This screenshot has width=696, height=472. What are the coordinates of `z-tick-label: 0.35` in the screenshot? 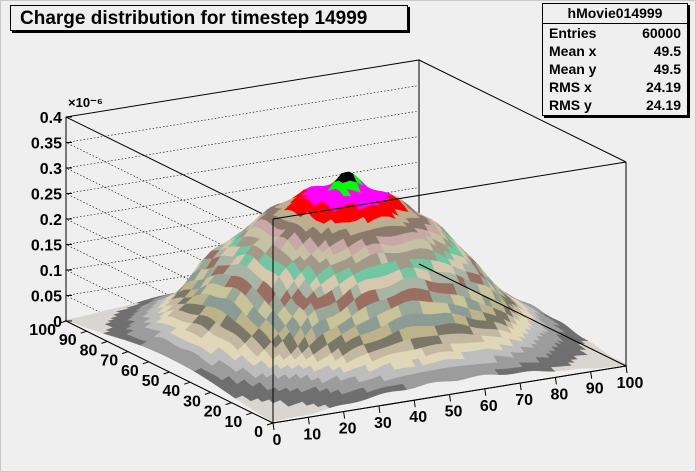 It's located at (46, 144).